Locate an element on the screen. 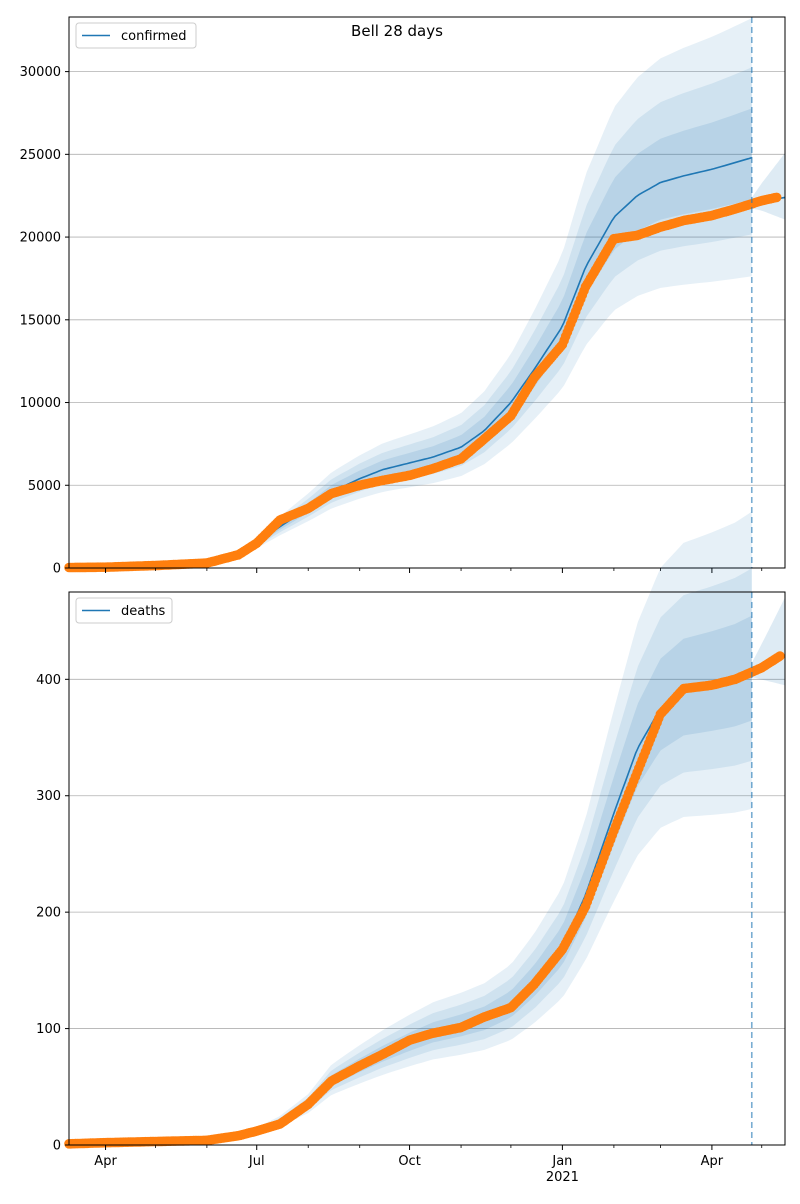 The image size is (800, 1204). confirmed-ytick-label: 10000 is located at coordinates (40, 403).